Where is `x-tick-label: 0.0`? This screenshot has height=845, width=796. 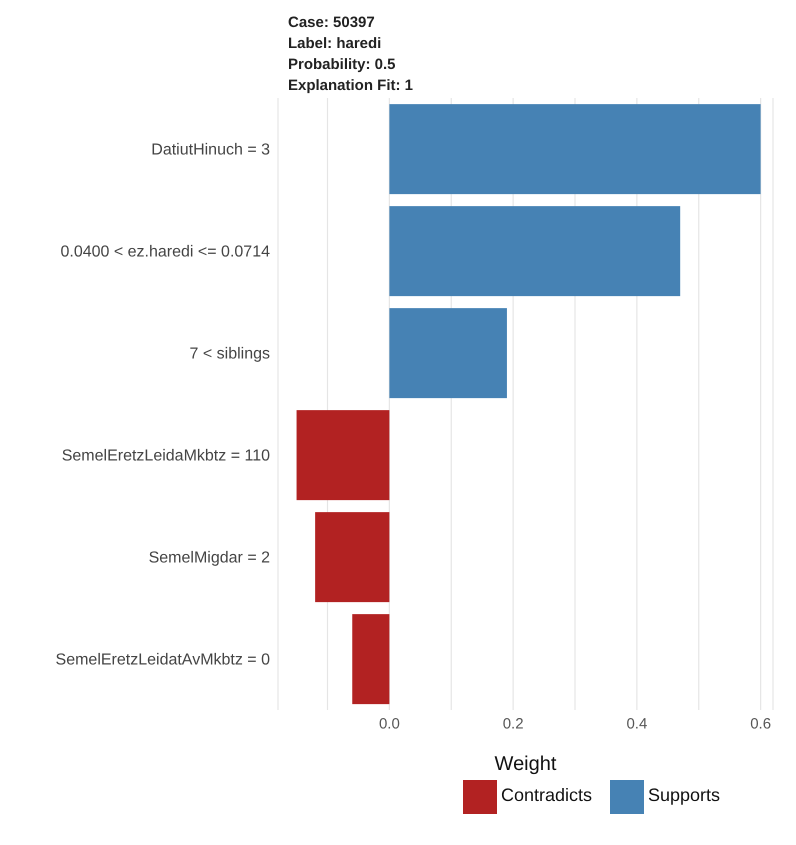
x-tick-label: 0.0 is located at coordinates (389, 724).